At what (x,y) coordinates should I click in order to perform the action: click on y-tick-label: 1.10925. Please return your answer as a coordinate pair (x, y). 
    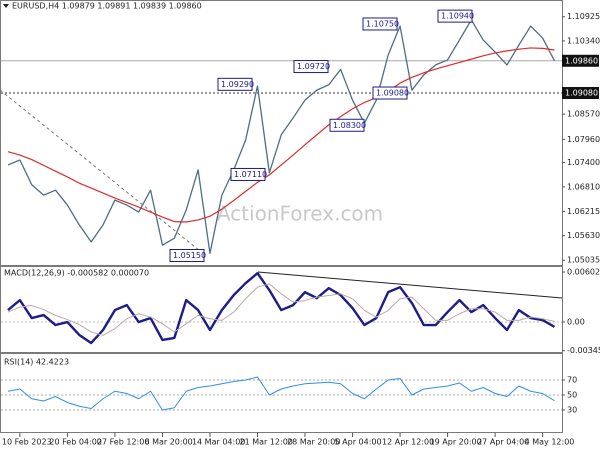
    Looking at the image, I should click on (583, 16).